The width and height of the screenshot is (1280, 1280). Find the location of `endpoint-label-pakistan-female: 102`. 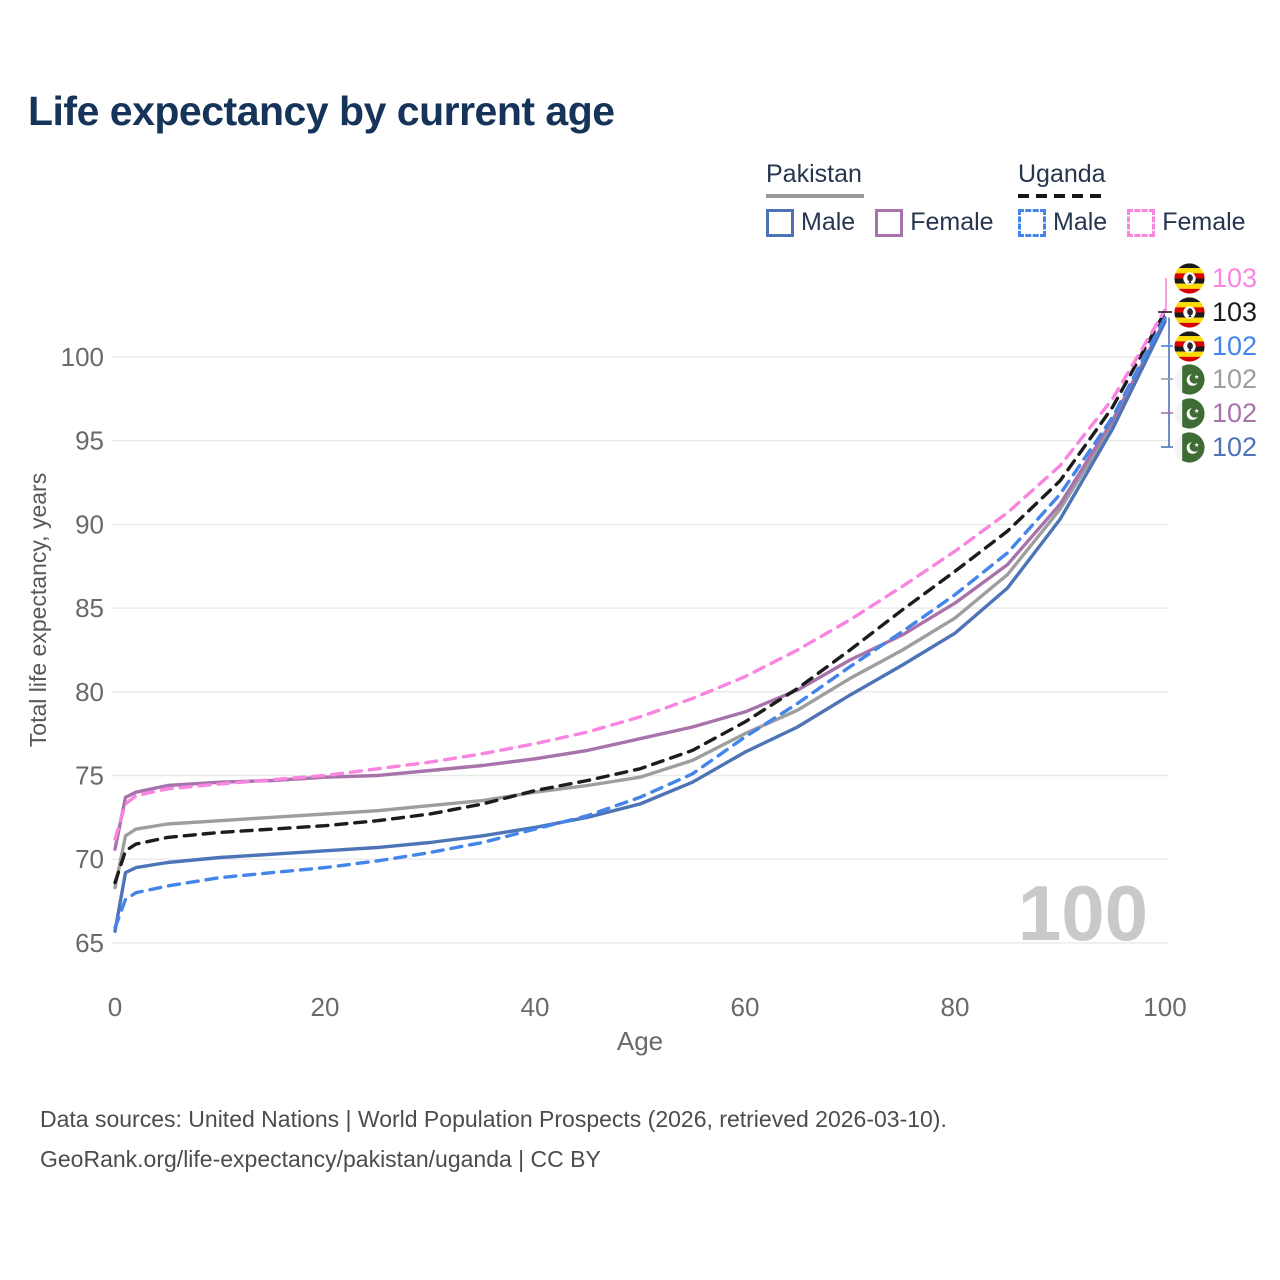

endpoint-label-pakistan-female: 102 is located at coordinates (1215, 413).